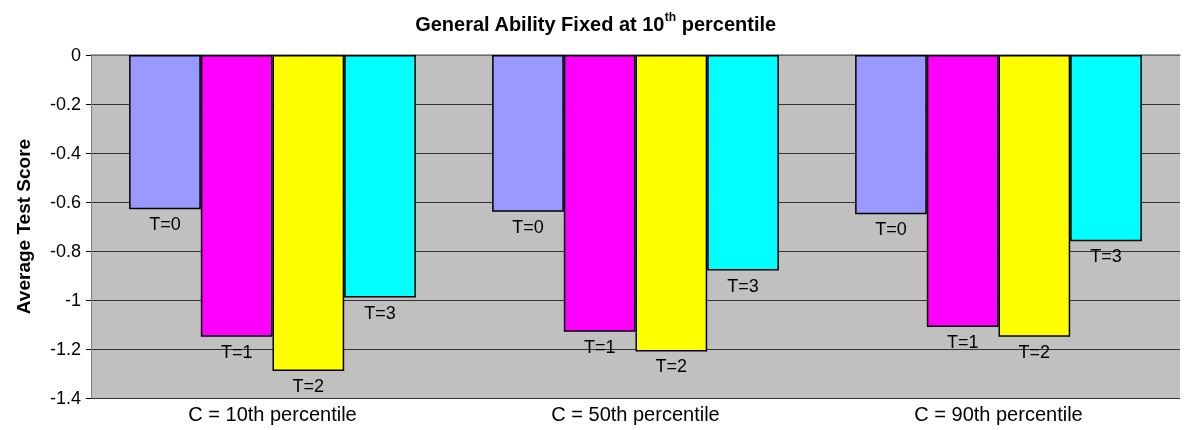  What do you see at coordinates (65, 251) in the screenshot?
I see `y-tick-label: -0.8` at bounding box center [65, 251].